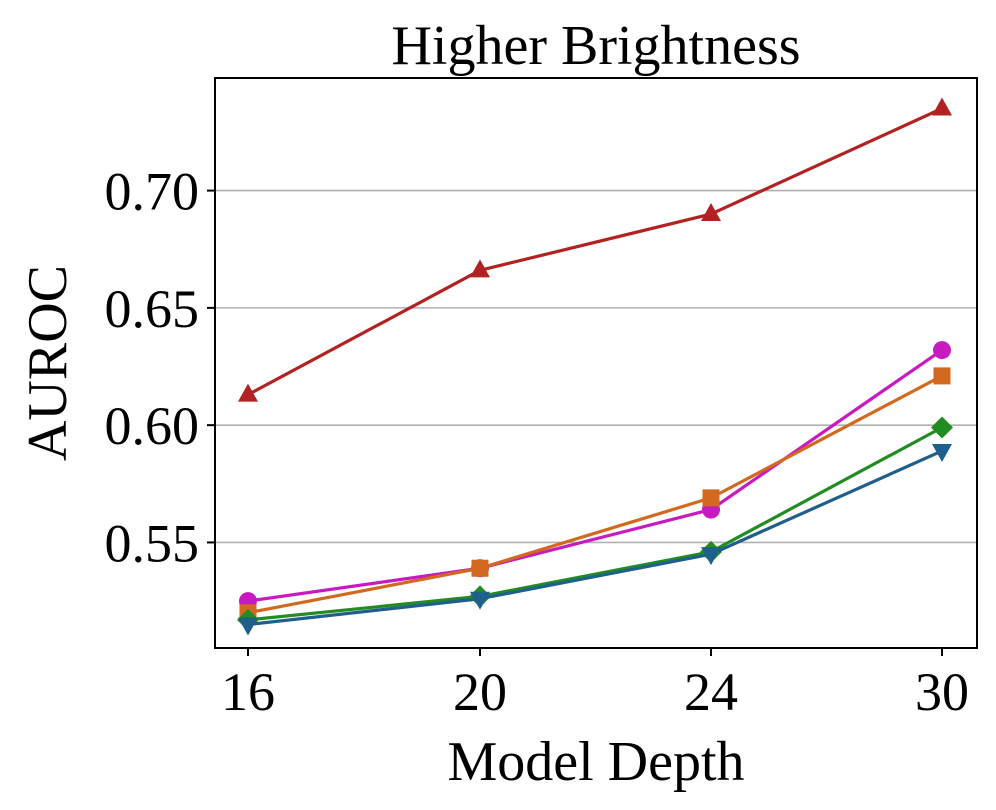 Image resolution: width=996 pixels, height=810 pixels. I want to click on y-tick-label: 0.65, so click(152, 309).